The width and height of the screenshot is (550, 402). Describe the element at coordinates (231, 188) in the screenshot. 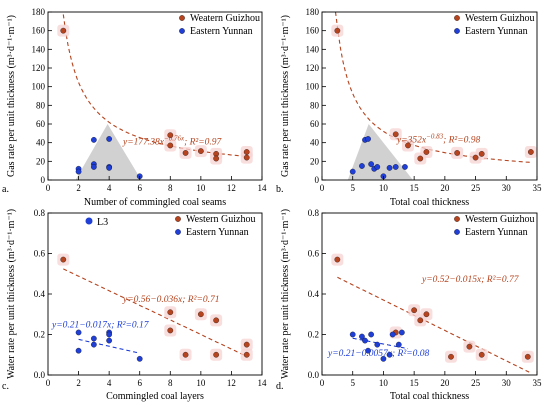

I see `x-tick-label: 12` at that location.